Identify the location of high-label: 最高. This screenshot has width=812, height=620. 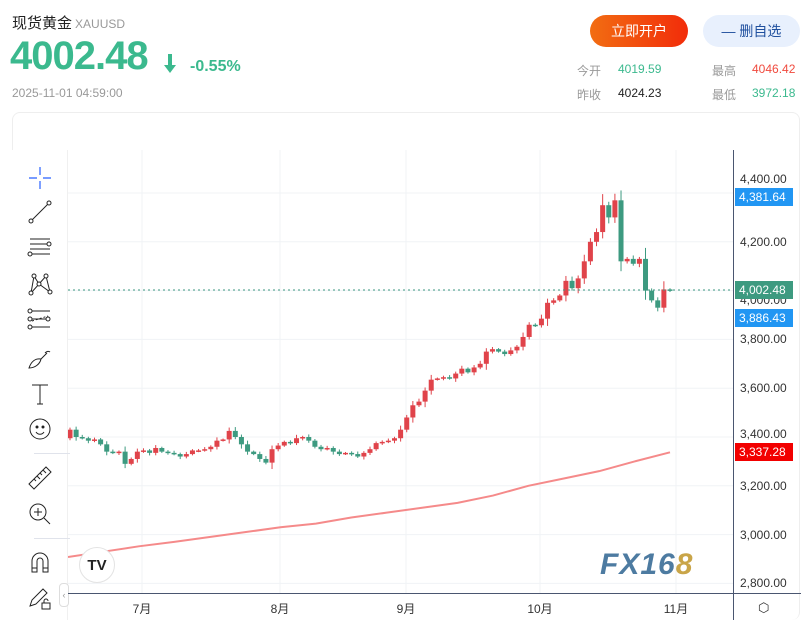
(724, 71).